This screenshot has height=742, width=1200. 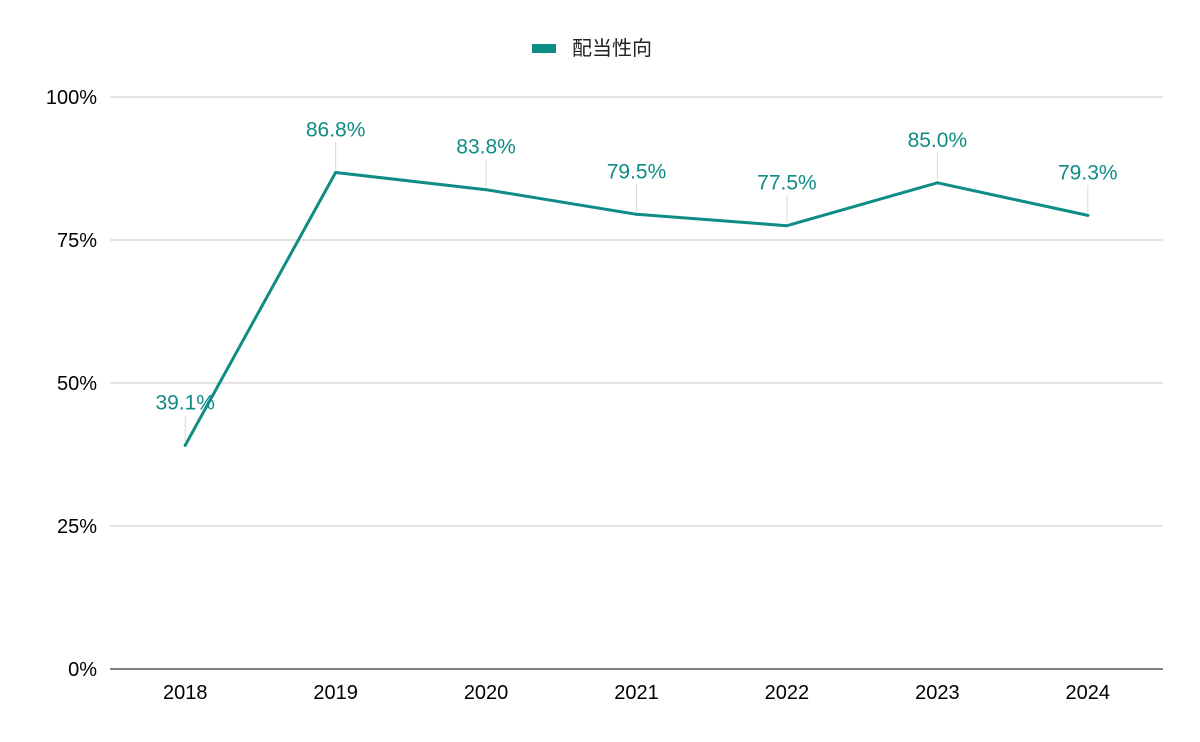 What do you see at coordinates (77, 241) in the screenshot?
I see `y-tick-label: 75%` at bounding box center [77, 241].